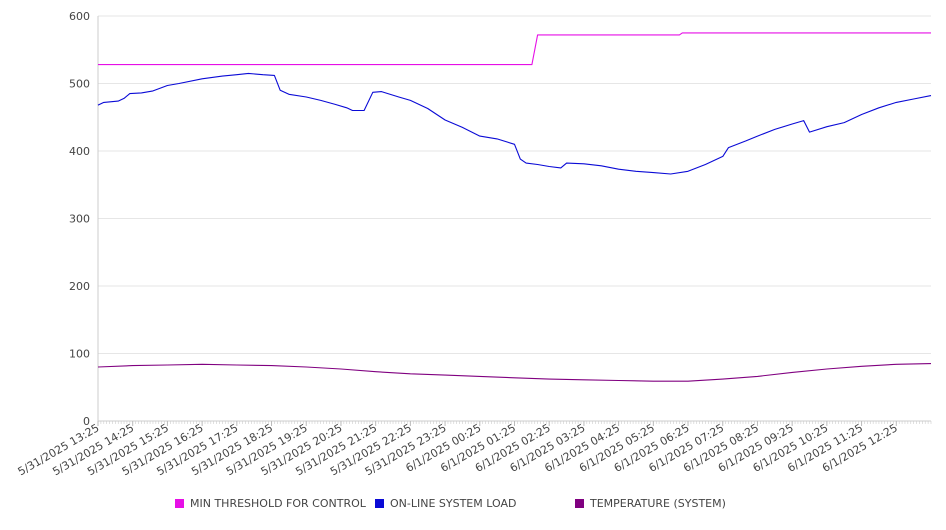  What do you see at coordinates (86, 421) in the screenshot?
I see `y-tick-label: 0` at bounding box center [86, 421].